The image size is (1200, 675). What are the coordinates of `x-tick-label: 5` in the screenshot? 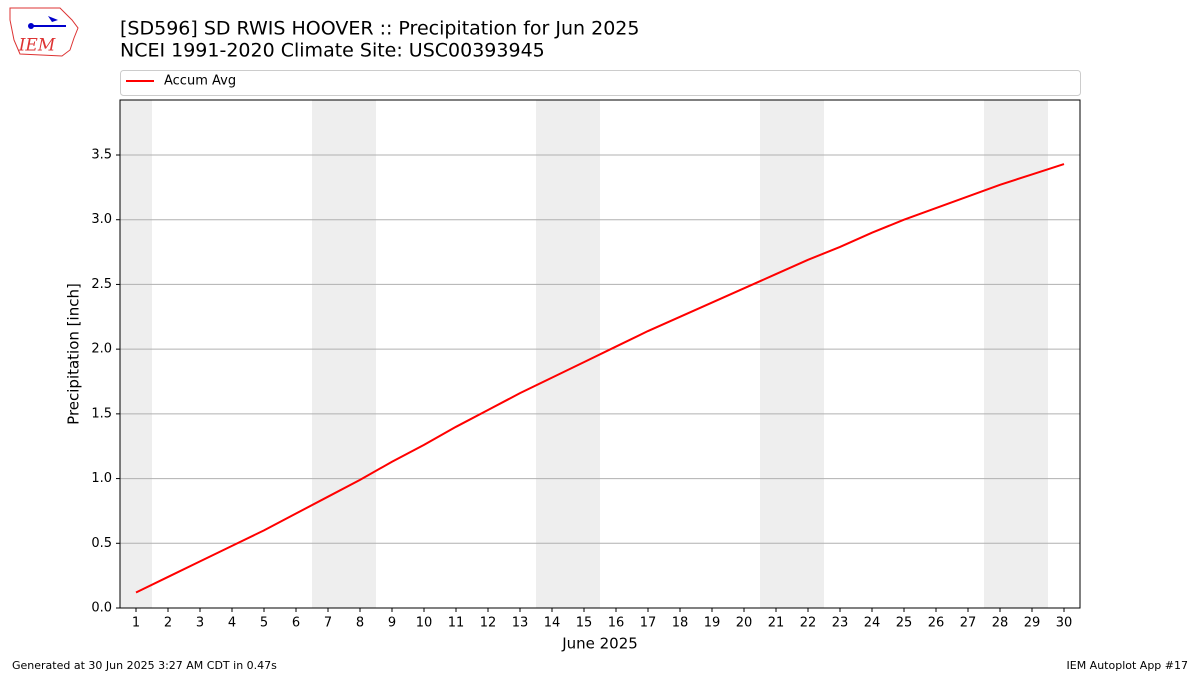 It's located at (264, 623).